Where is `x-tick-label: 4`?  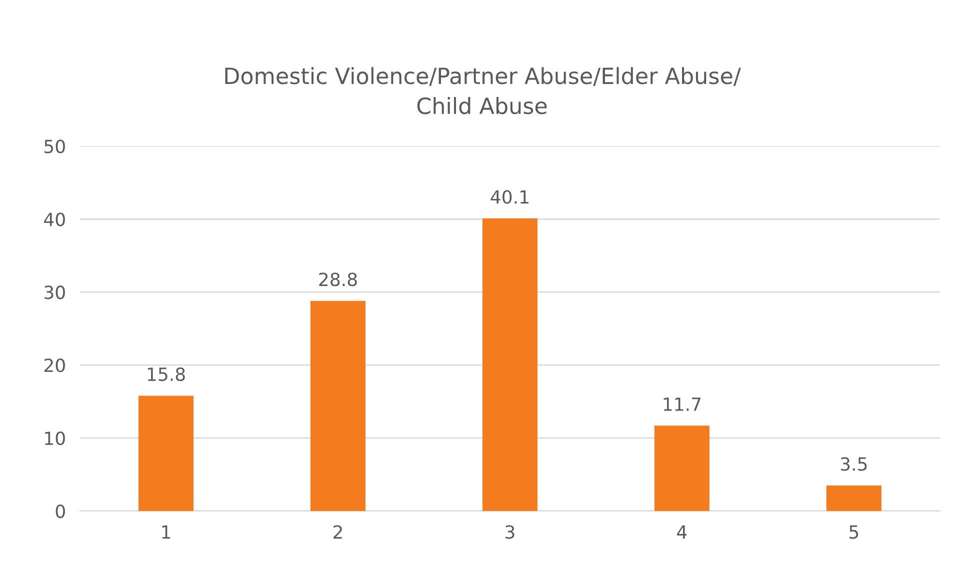
x-tick-label: 4 is located at coordinates (682, 532).